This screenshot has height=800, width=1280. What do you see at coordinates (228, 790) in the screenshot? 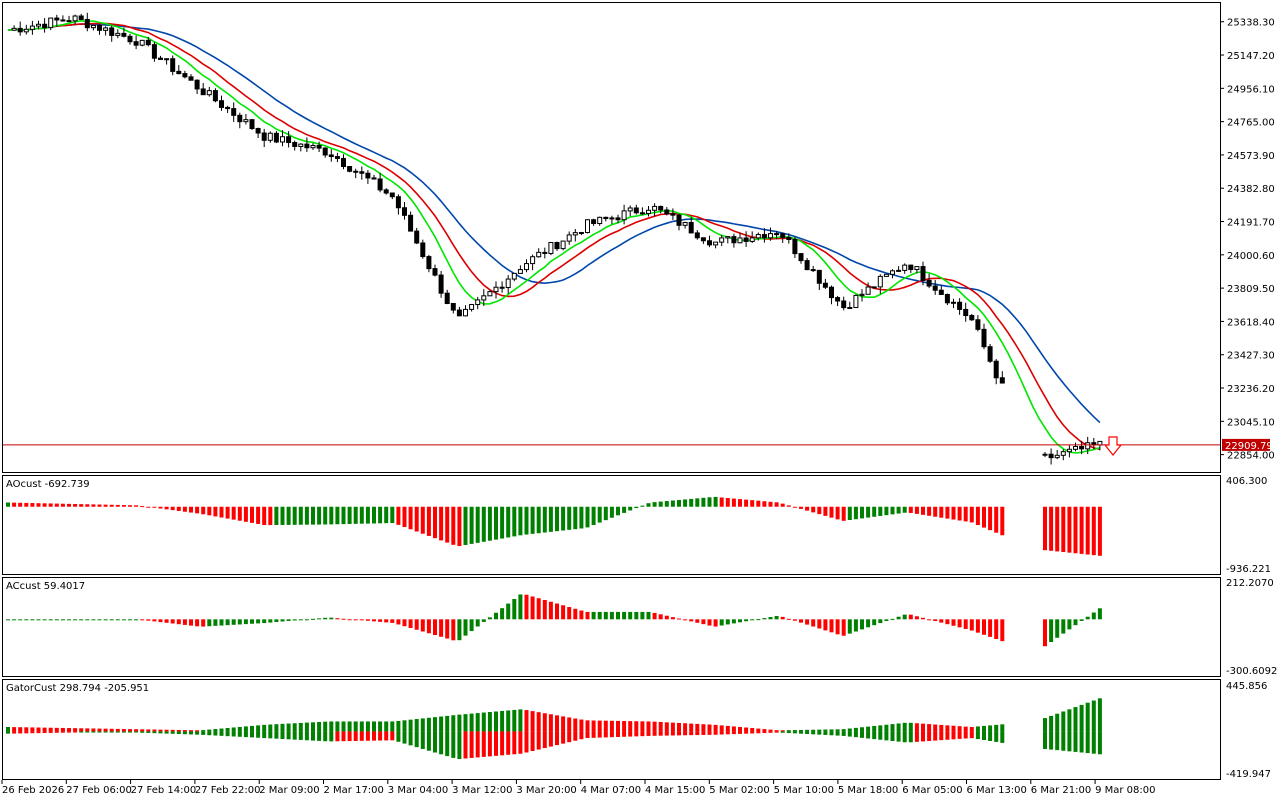
I see `time-tick-label: 27 Feb 22:00` at bounding box center [228, 790].